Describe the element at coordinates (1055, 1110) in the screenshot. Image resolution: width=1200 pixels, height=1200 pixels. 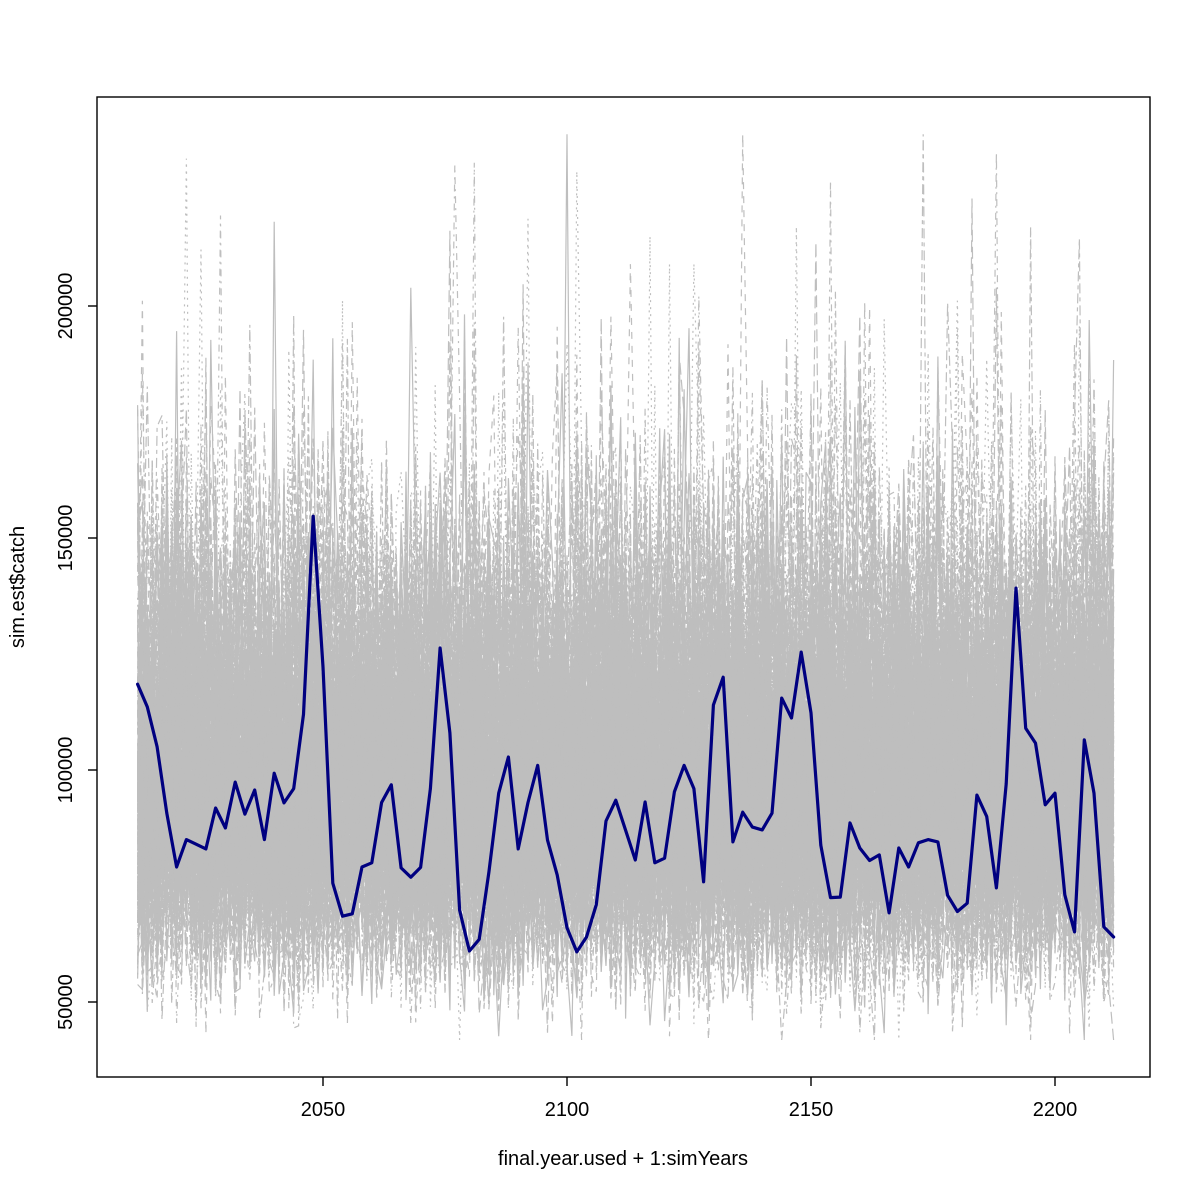
I see `x-tick-label-2200: 2200` at that location.